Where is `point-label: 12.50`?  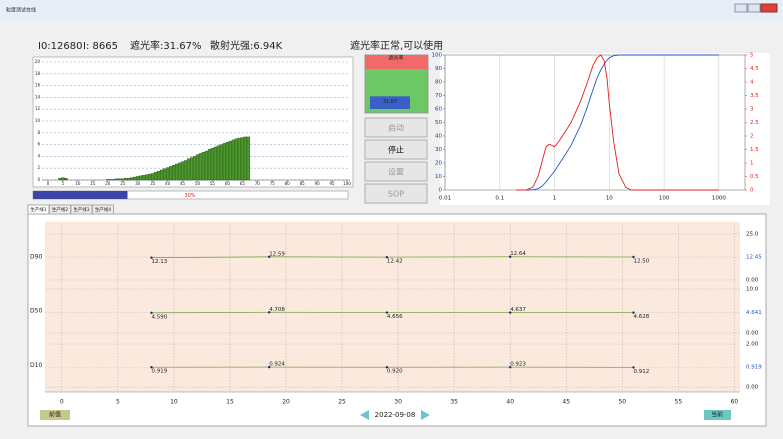 point-label: 12.50 is located at coordinates (642, 262).